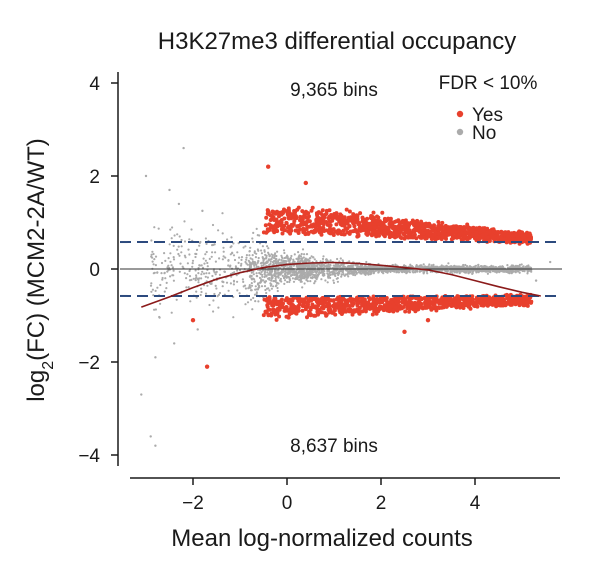  I want to click on point-no-outlier, so click(536, 280).